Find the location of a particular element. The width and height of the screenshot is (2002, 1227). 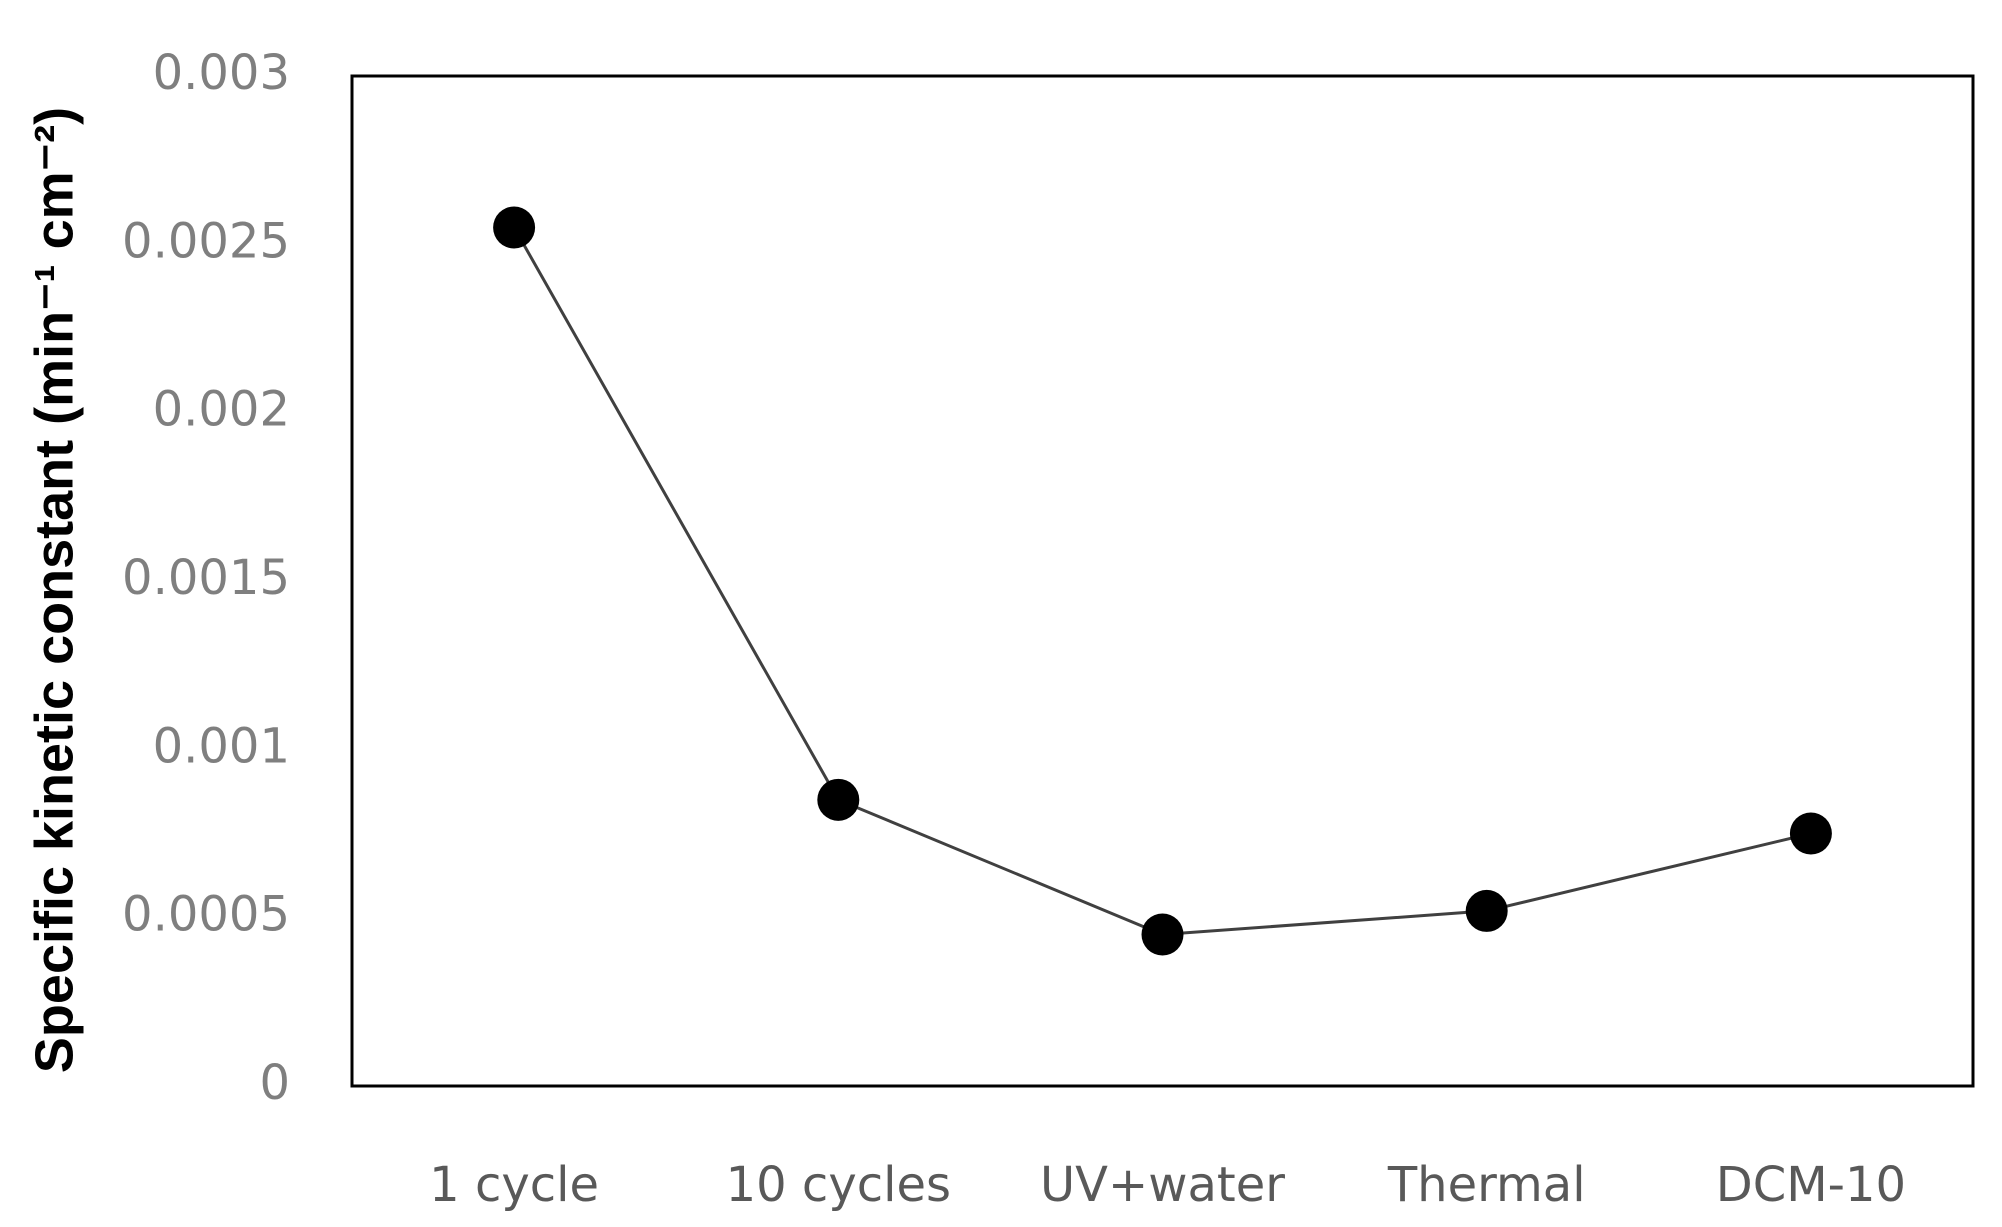

y-tick-label: 0.0025 is located at coordinates (206, 241).